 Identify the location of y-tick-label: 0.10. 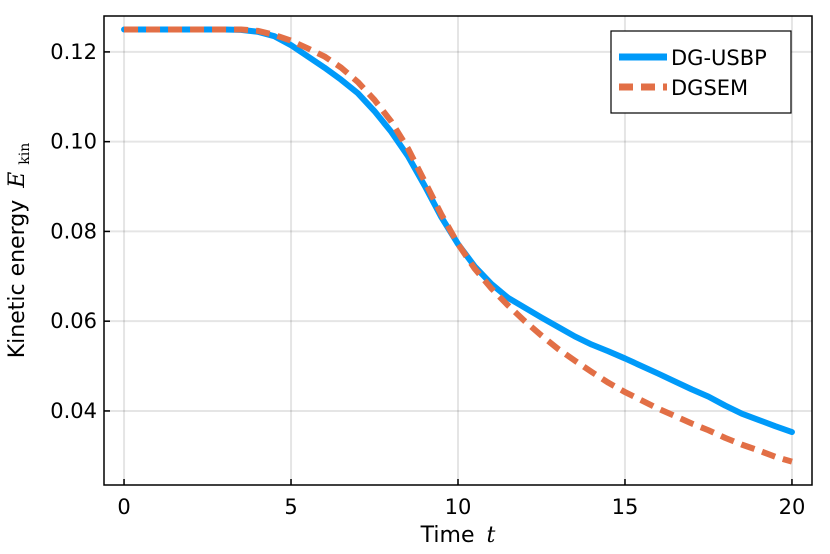
(73, 142).